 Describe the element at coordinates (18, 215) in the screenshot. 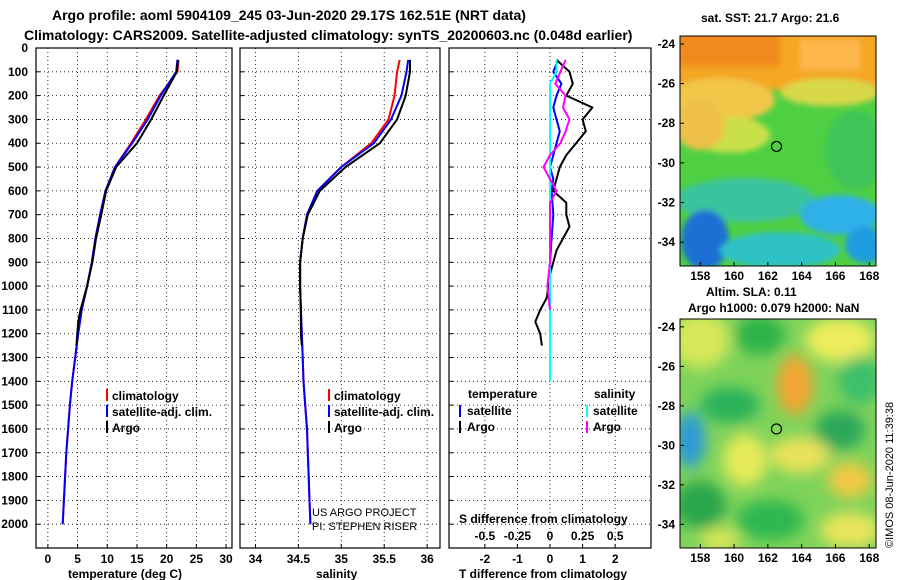

I see `depth-tick-label: 700` at that location.